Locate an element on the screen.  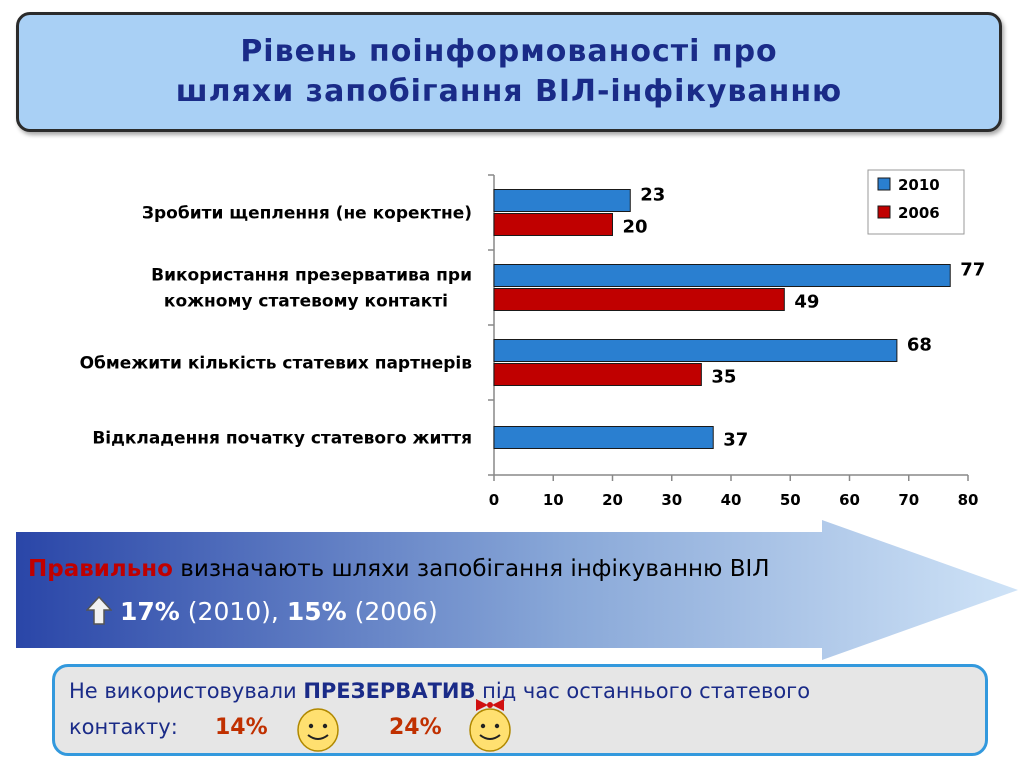
category-label: Відкладення початку статевого життя is located at coordinates (282, 439).